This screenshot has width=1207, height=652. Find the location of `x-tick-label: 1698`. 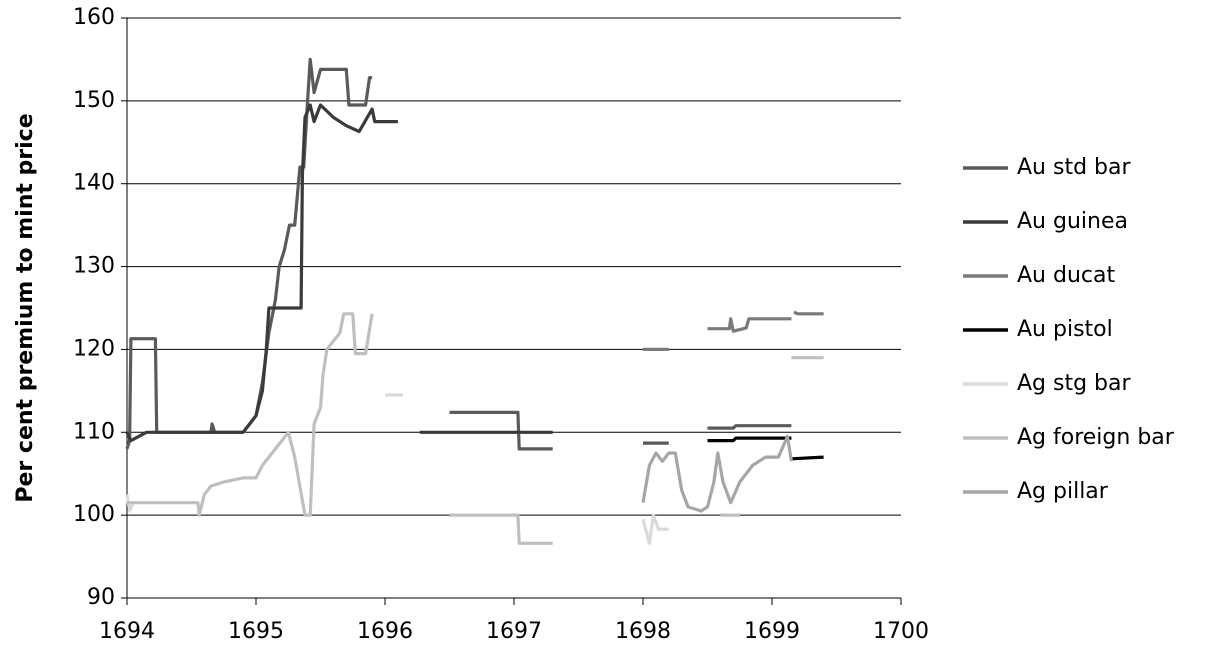

x-tick-label: 1698 is located at coordinates (643, 631).